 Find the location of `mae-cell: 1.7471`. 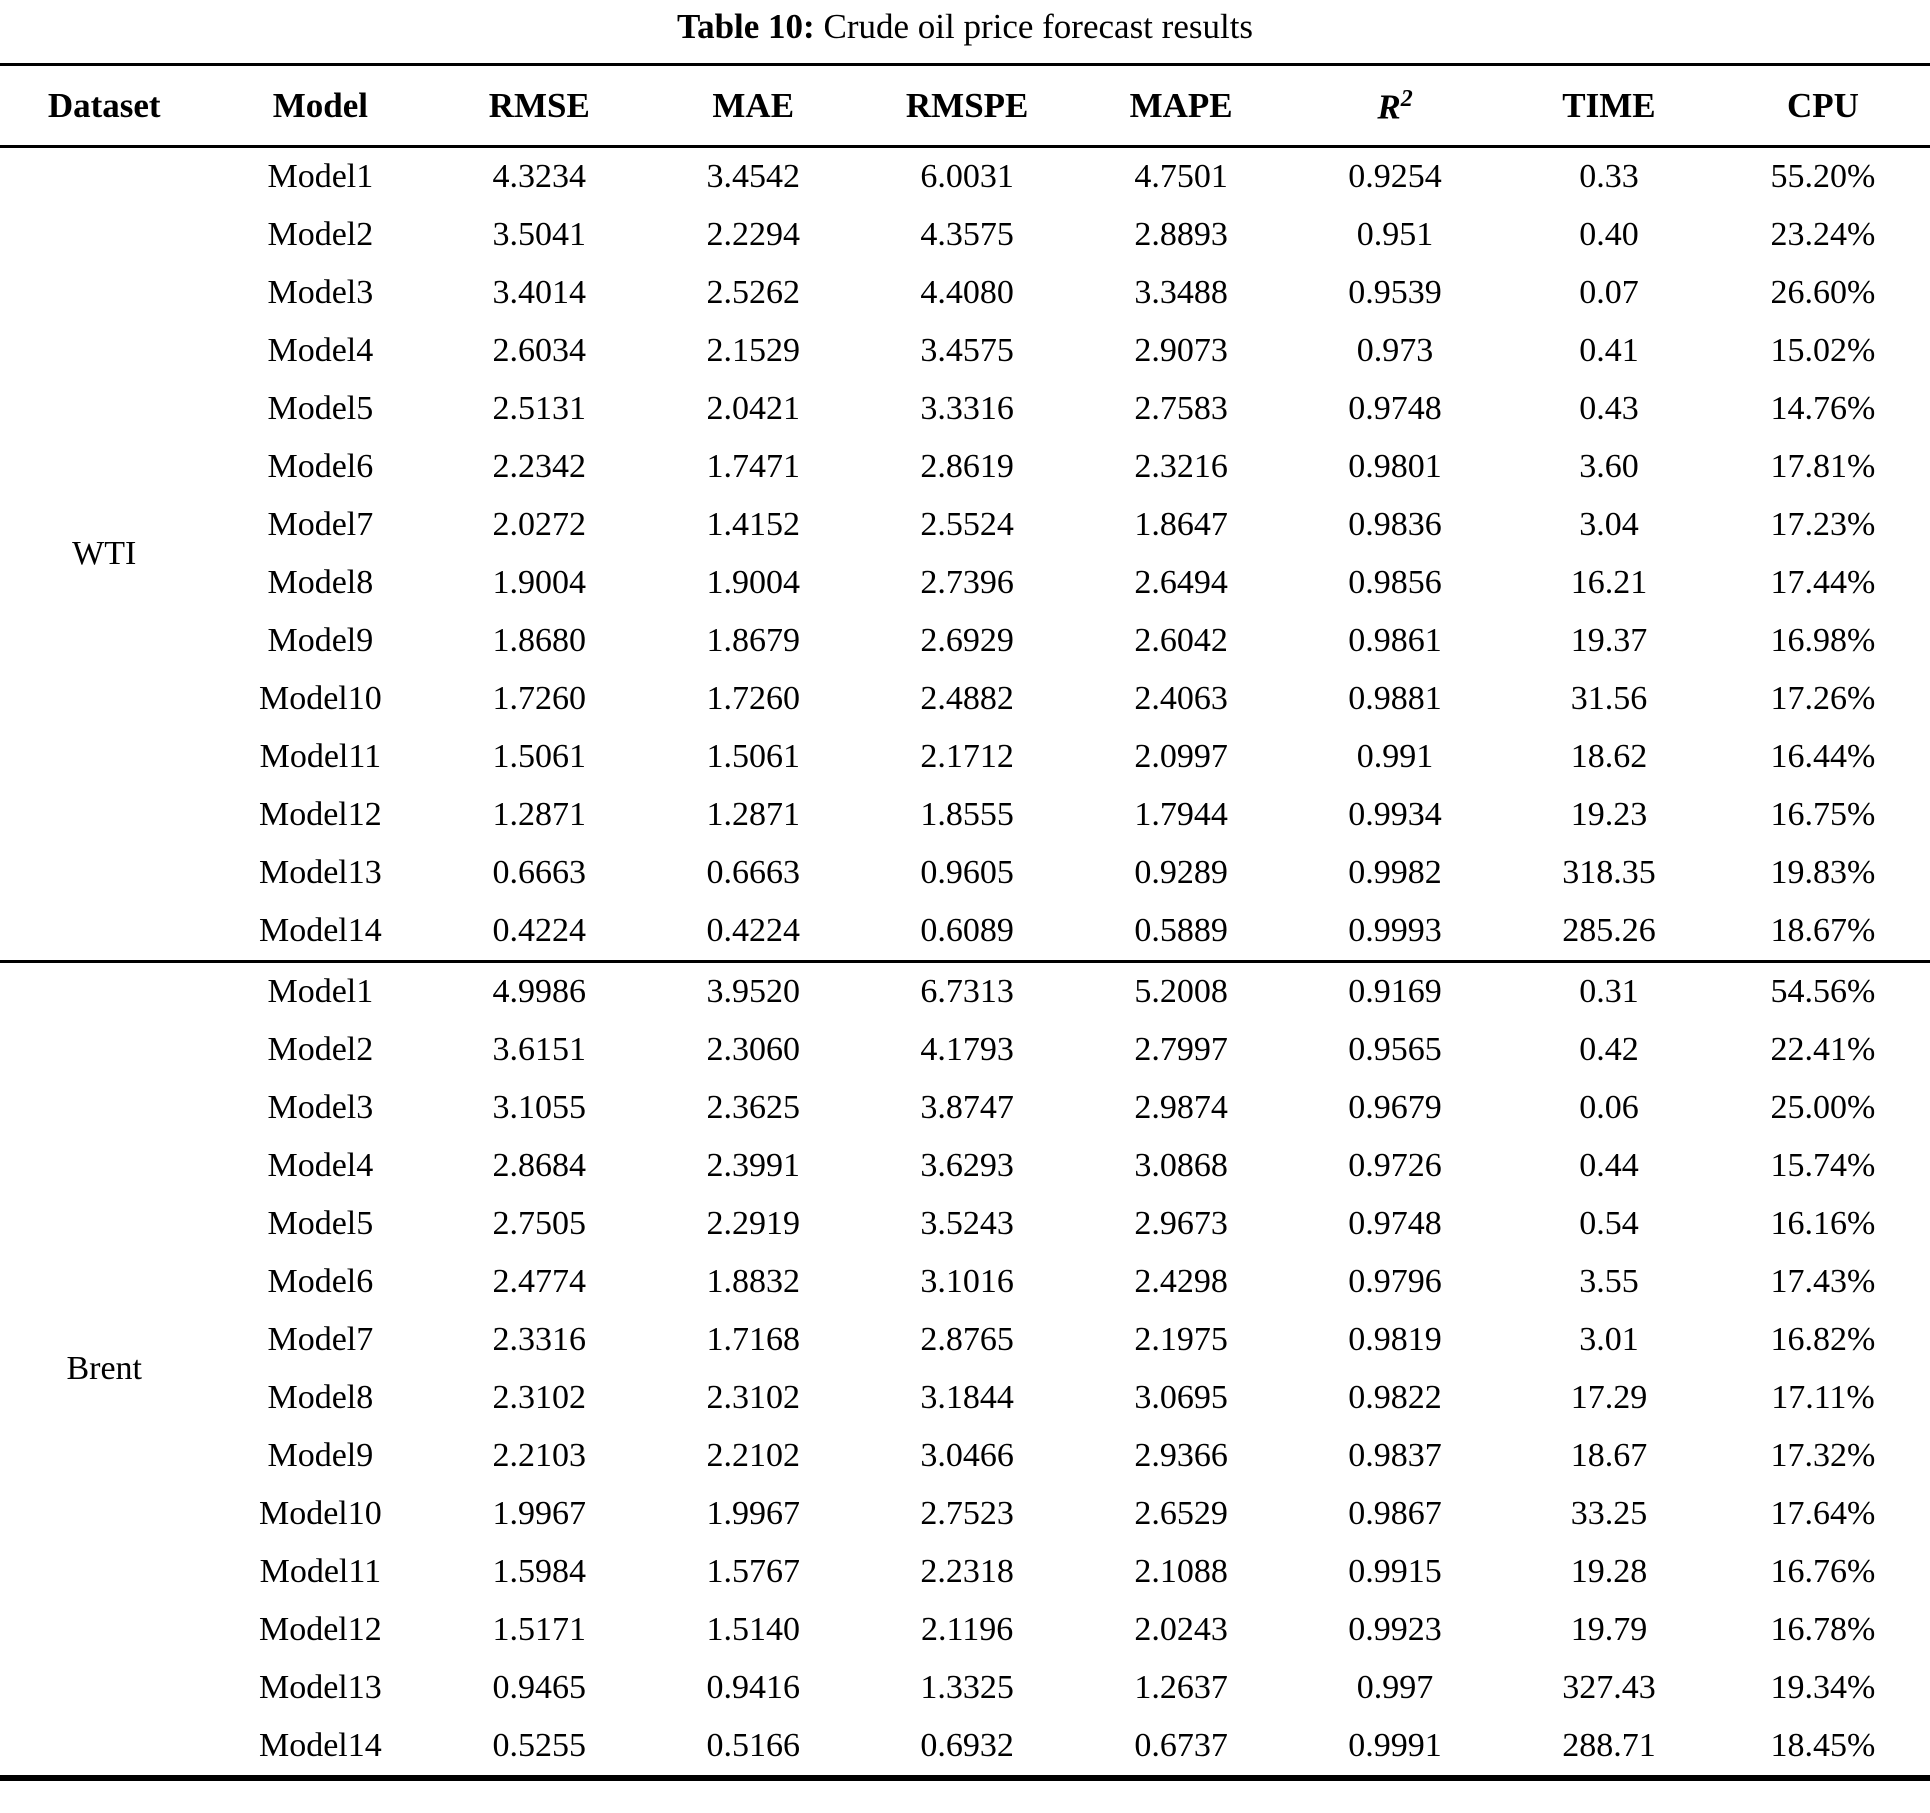

mae-cell: 1.7471 is located at coordinates (753, 467).